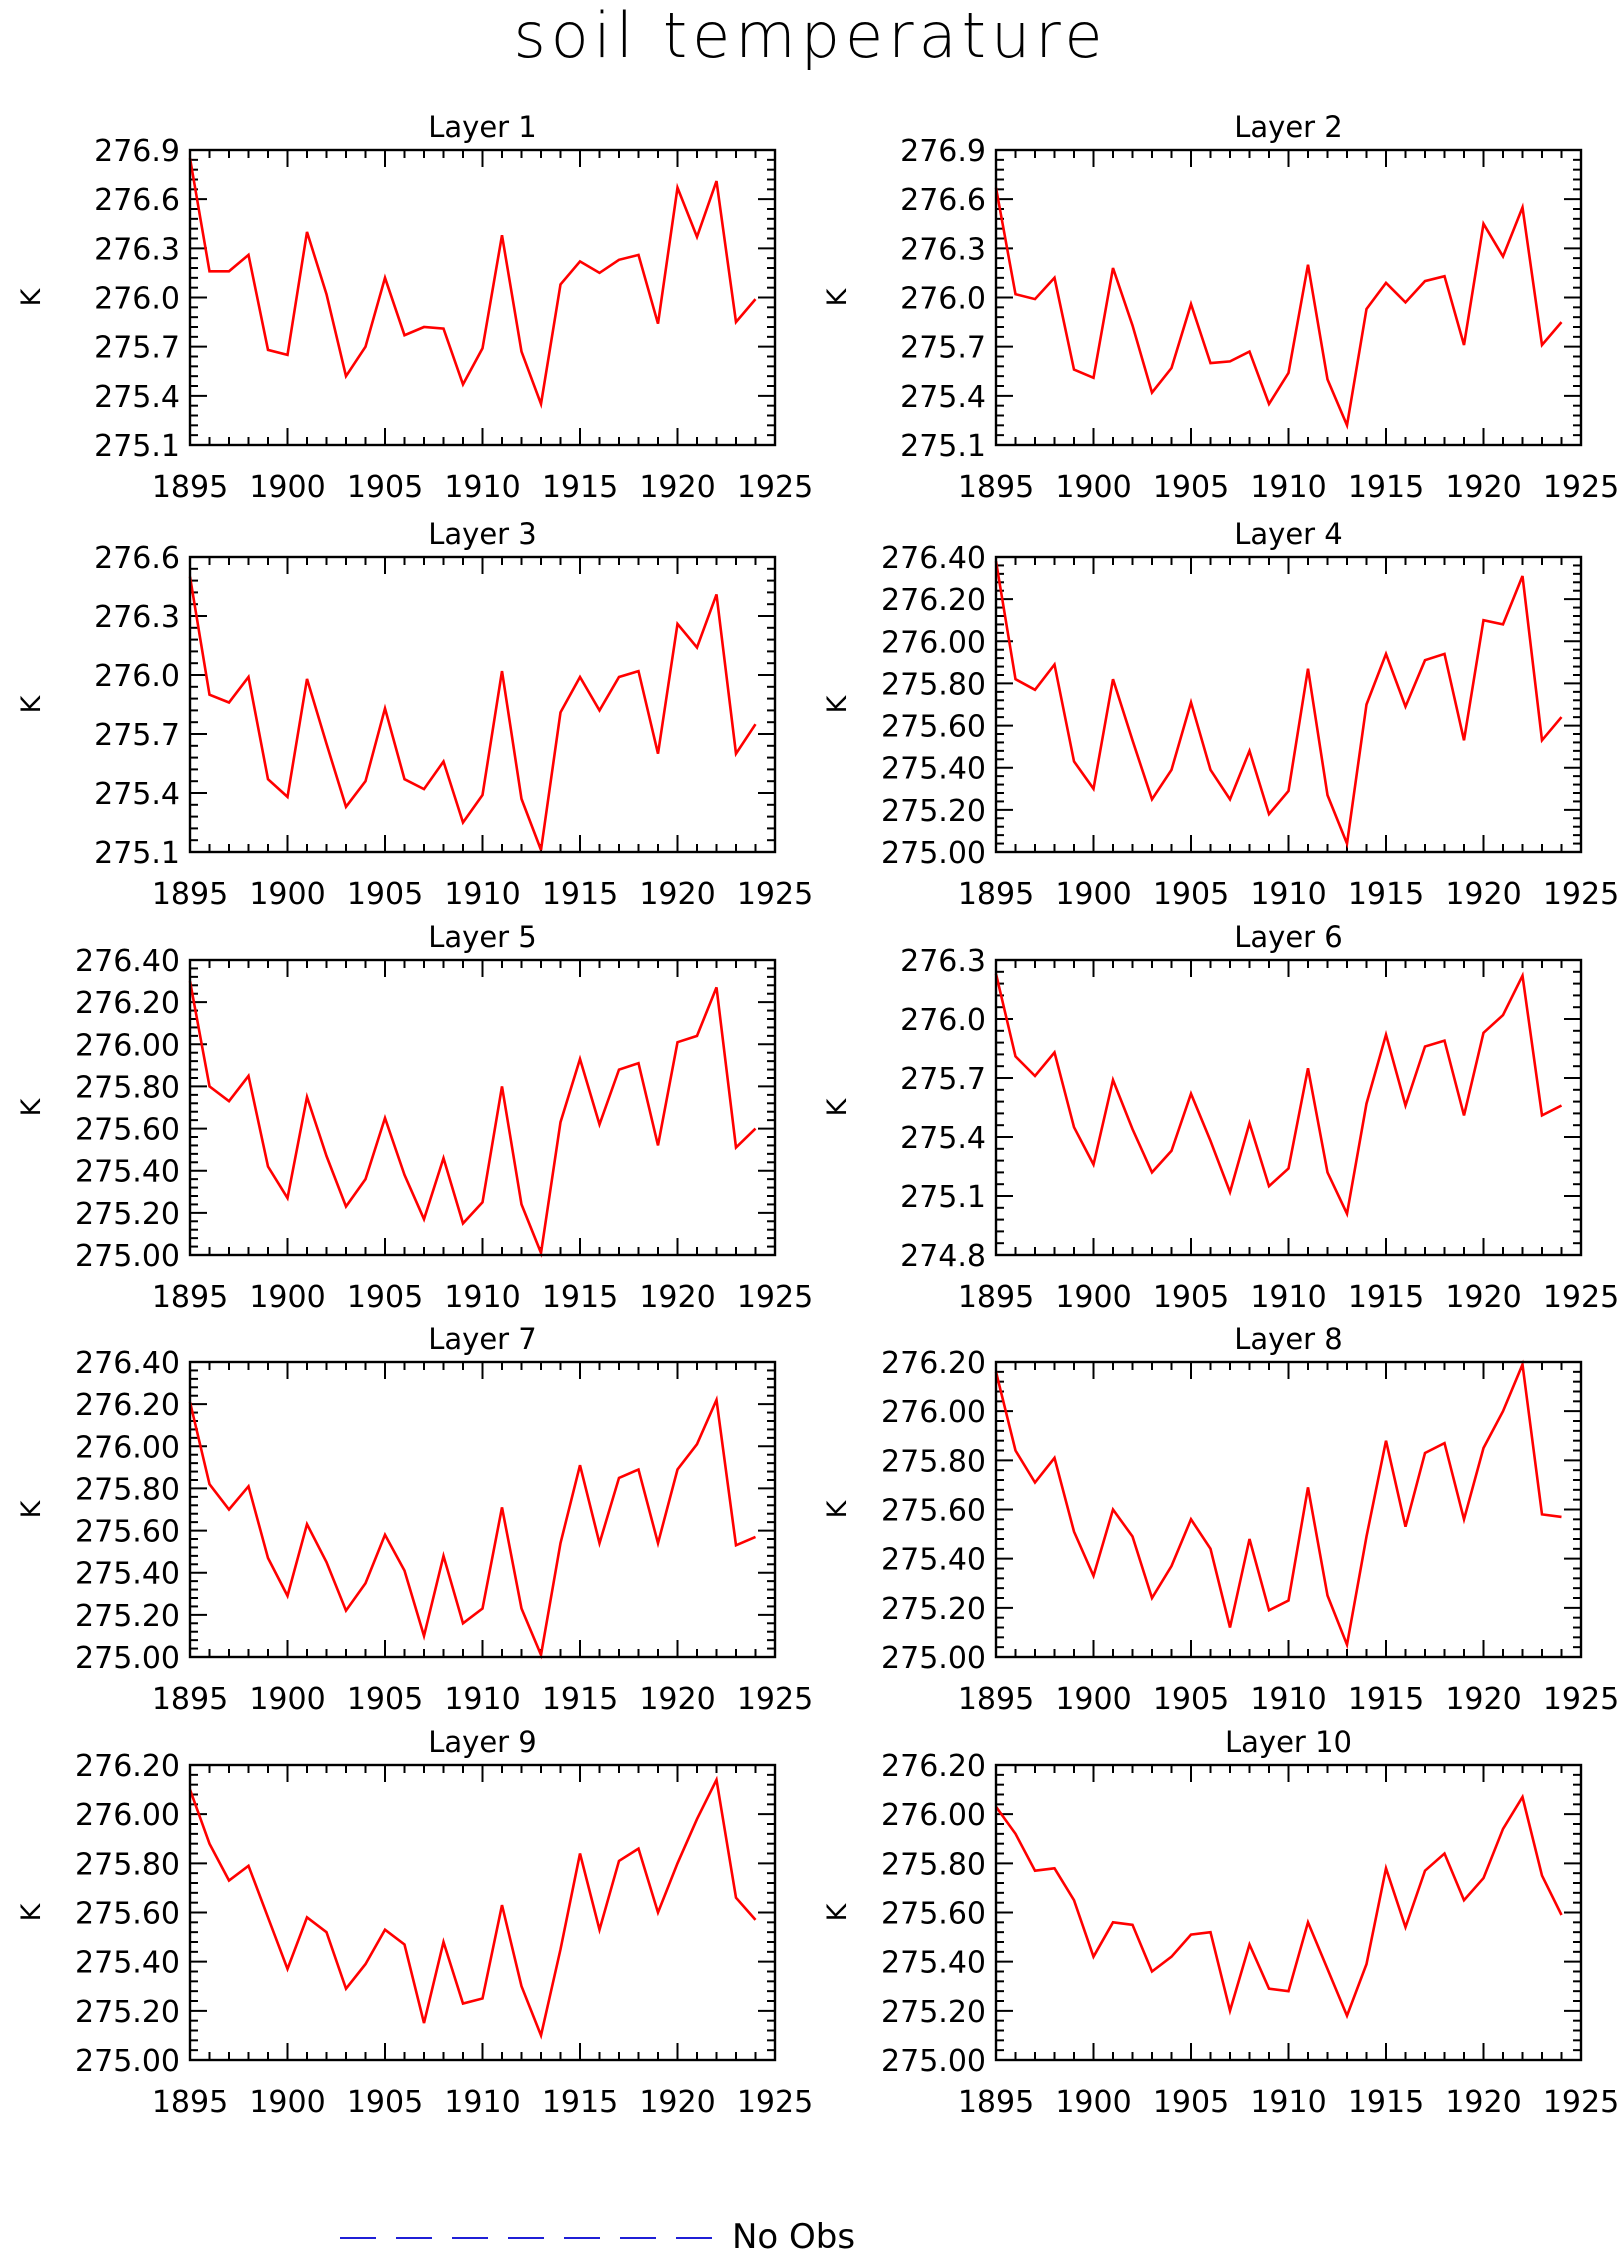 The width and height of the screenshot is (1621, 2249). I want to click on panel-title: Layer 8, so click(1288, 1339).